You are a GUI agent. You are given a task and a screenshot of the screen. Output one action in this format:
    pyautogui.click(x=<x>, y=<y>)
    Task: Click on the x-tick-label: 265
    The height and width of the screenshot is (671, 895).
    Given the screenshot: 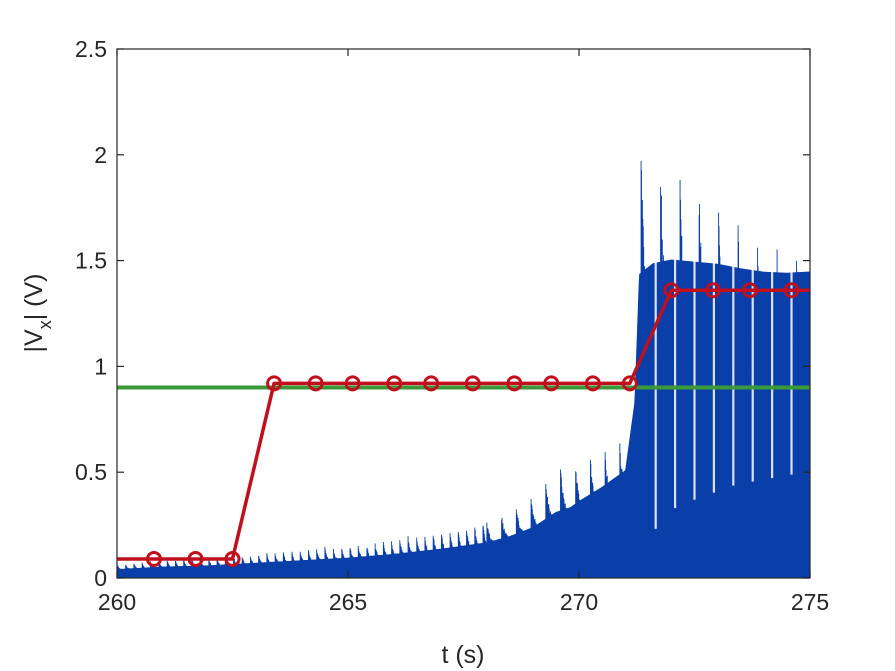 What is the action you would take?
    pyautogui.click(x=348, y=602)
    